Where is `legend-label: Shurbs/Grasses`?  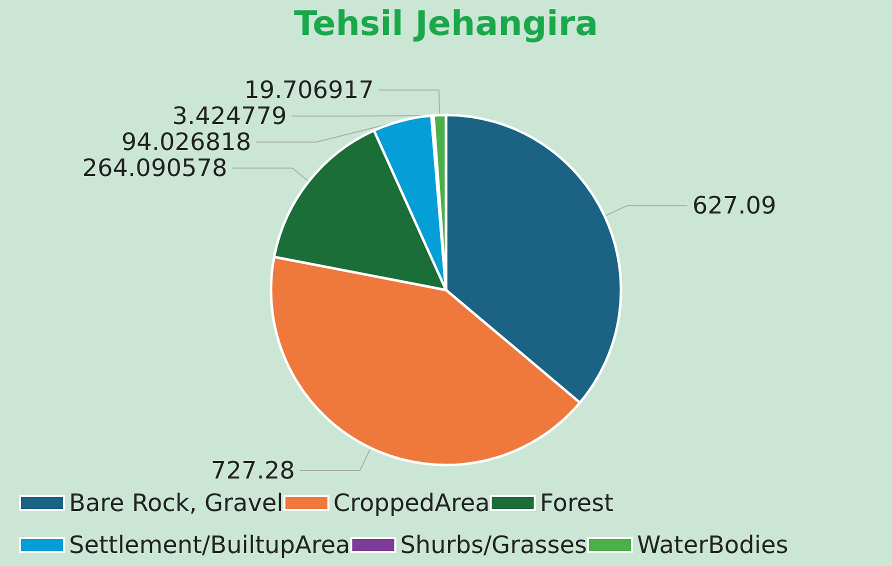
legend-label: Shurbs/Grasses is located at coordinates (493, 545).